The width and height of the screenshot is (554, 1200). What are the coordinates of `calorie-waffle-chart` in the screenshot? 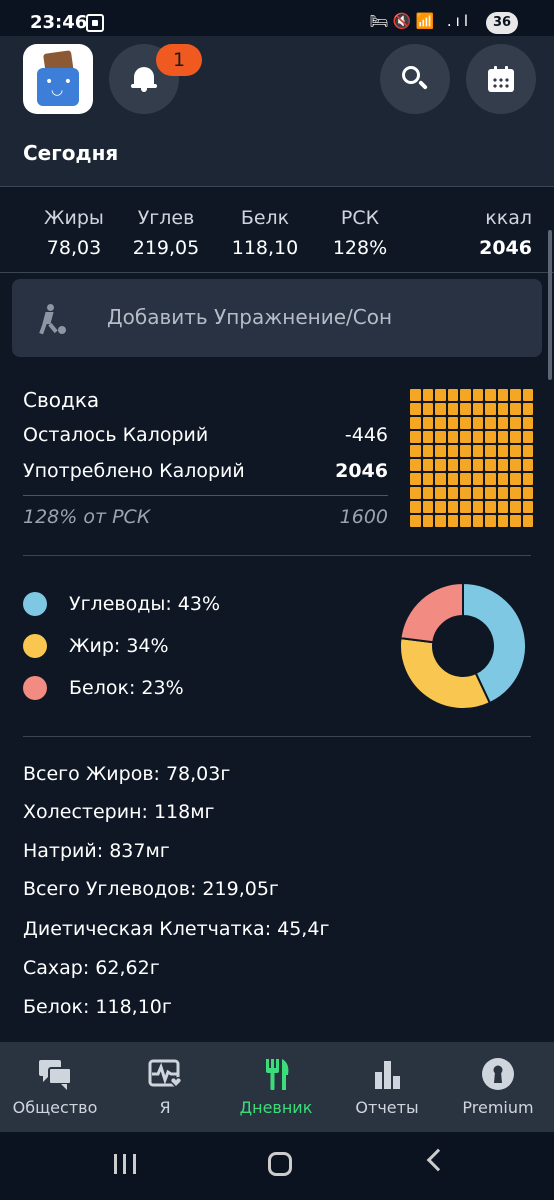 It's located at (471, 458).